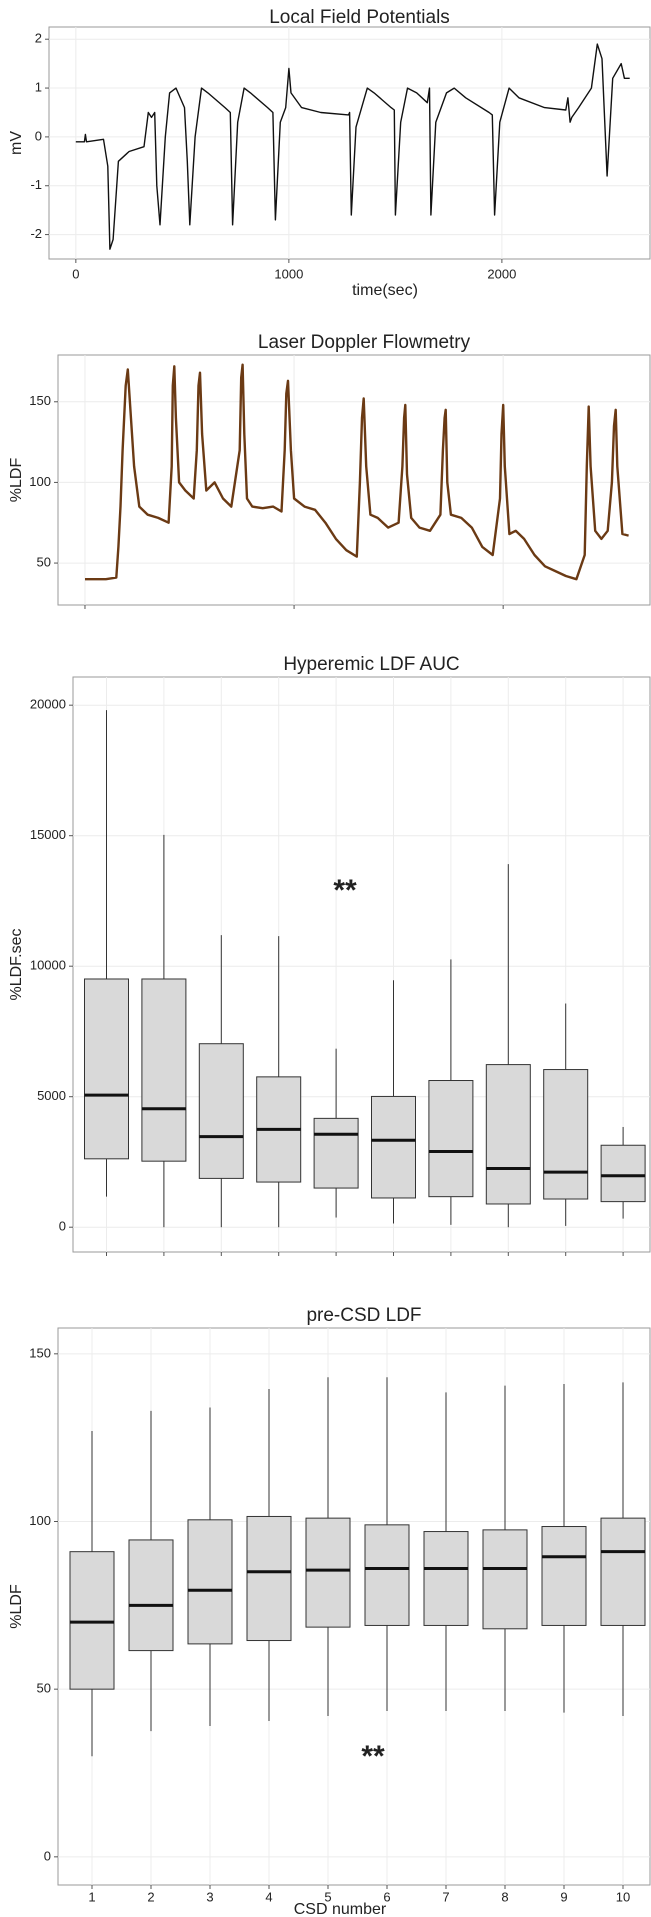 The height and width of the screenshot is (1917, 651). What do you see at coordinates (38, 38) in the screenshot?
I see `y-tick-label: 2` at bounding box center [38, 38].